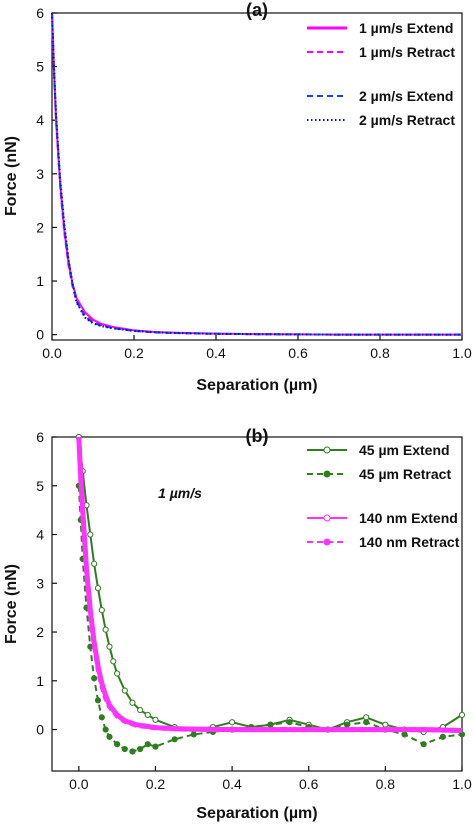 Image resolution: width=474 pixels, height=824 pixels. What do you see at coordinates (257, 10) in the screenshot?
I see `panel-a-title: (a)` at bounding box center [257, 10].